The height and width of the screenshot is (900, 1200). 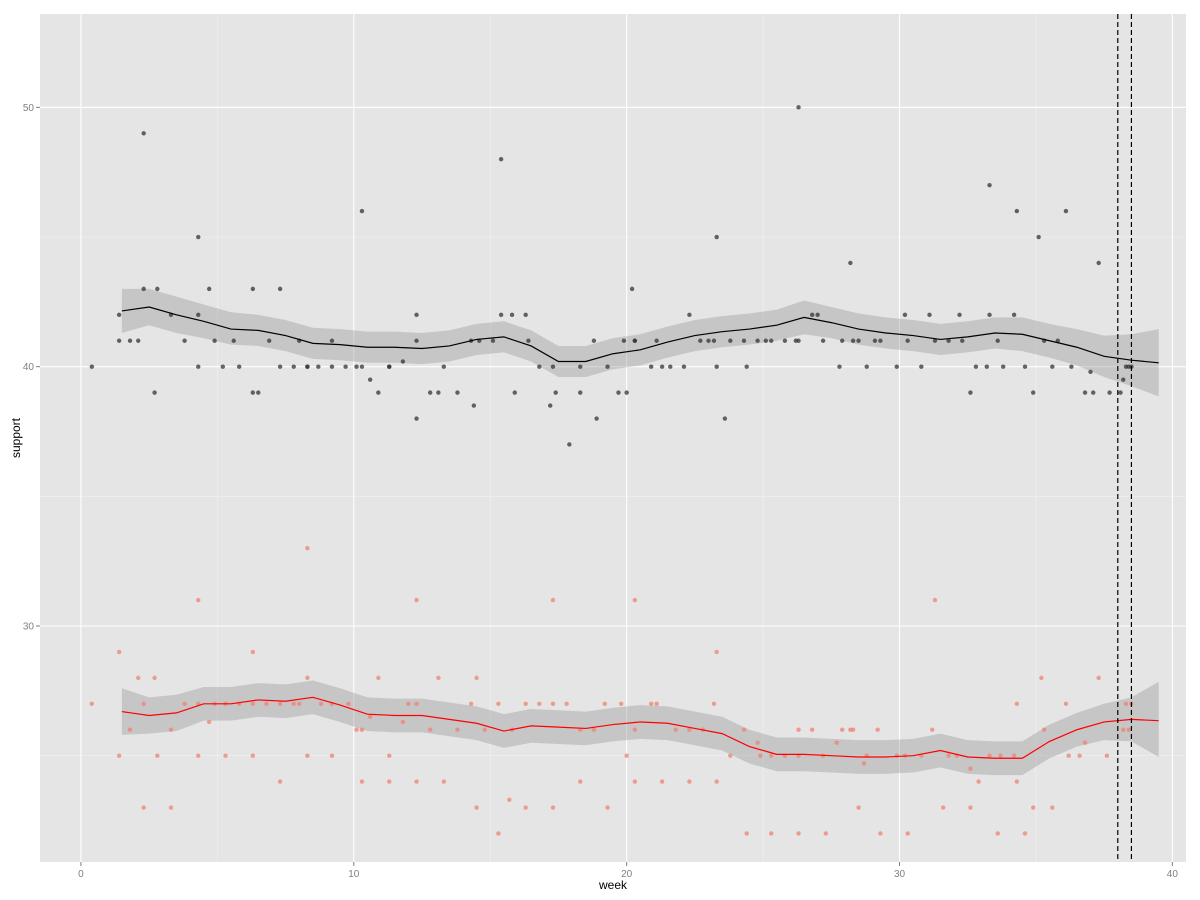 I want to click on y-tick-label: 40, so click(x=29, y=367).